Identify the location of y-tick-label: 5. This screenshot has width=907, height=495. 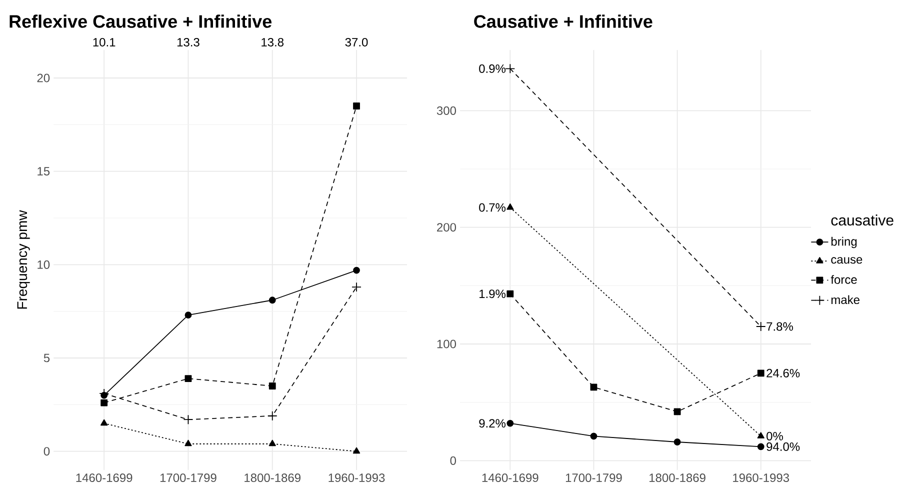
(47, 358).